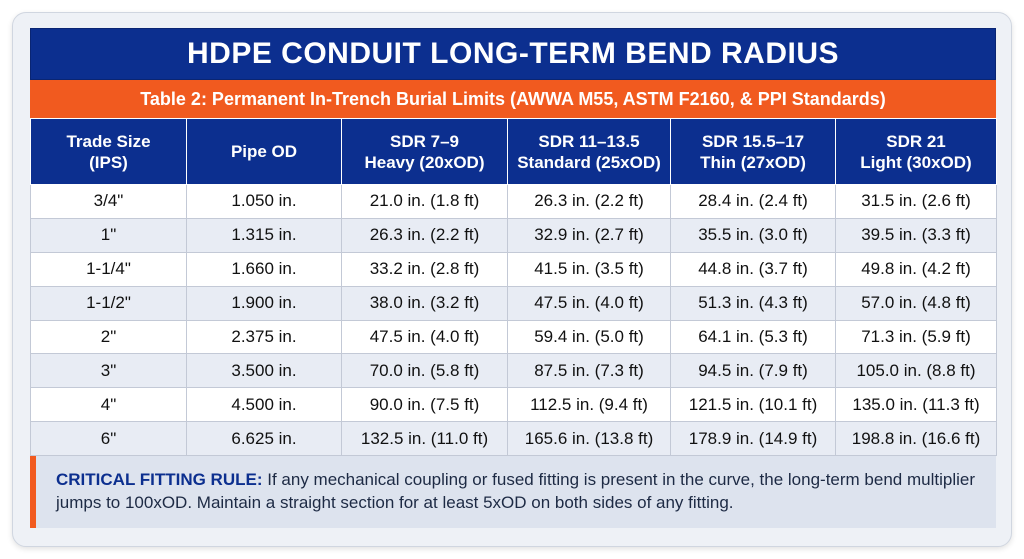 The height and width of the screenshot is (559, 1024). Describe the element at coordinates (264, 201) in the screenshot. I see `table-cell: 1.050 in.` at that location.